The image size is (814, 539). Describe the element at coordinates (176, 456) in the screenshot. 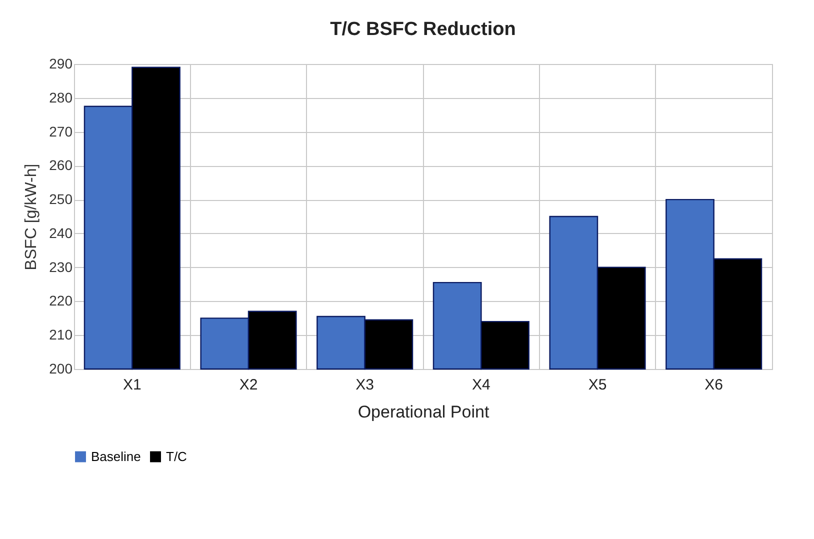

I see `legend-label: T/C` at that location.